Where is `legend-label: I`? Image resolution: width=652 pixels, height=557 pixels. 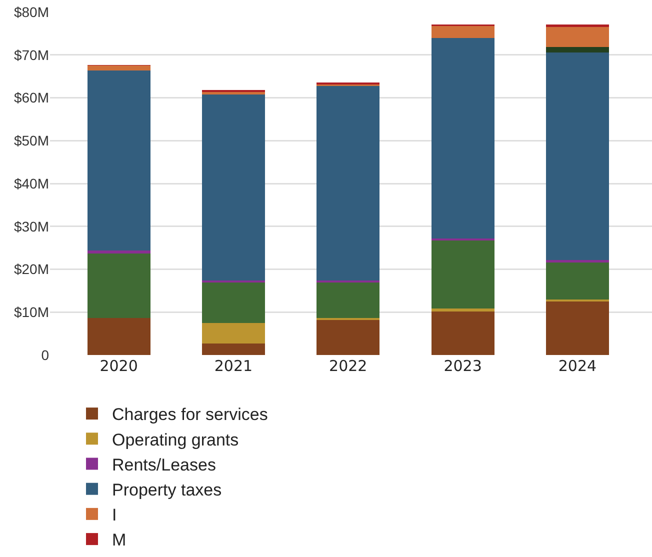 legend-label: I is located at coordinates (114, 515).